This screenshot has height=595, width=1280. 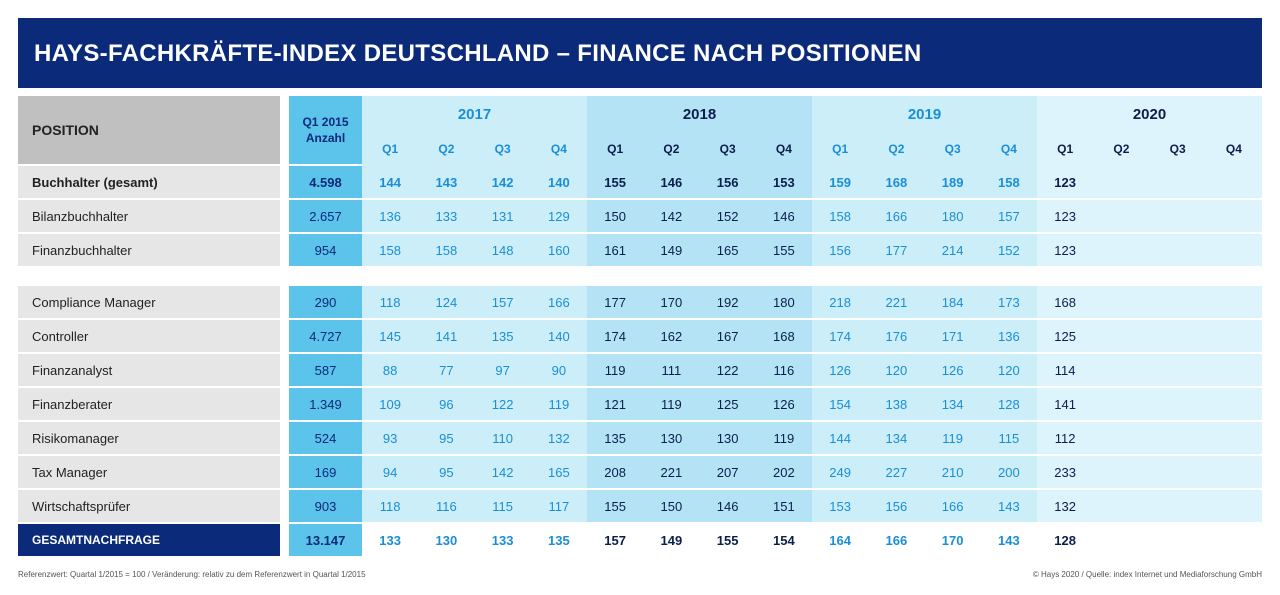 What do you see at coordinates (1065, 250) in the screenshot?
I see `table-row-2-value: 123` at bounding box center [1065, 250].